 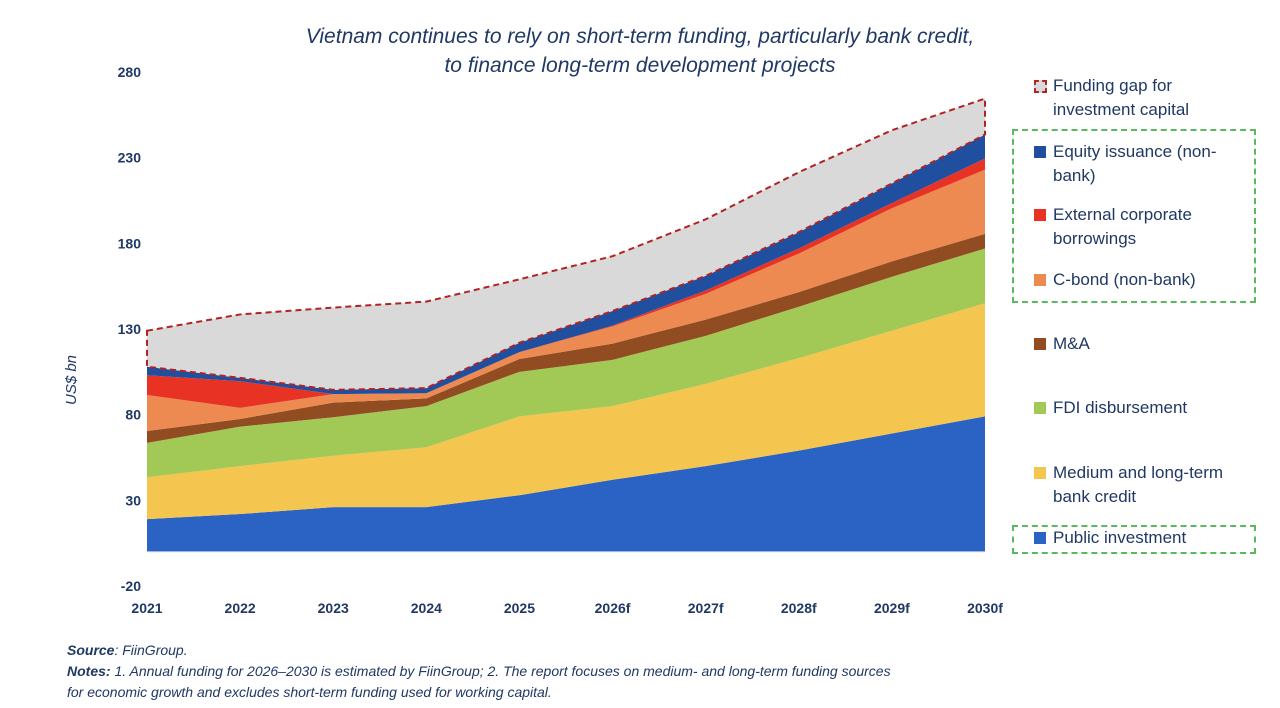 What do you see at coordinates (130, 329) in the screenshot?
I see `y-tick-label: 130` at bounding box center [130, 329].